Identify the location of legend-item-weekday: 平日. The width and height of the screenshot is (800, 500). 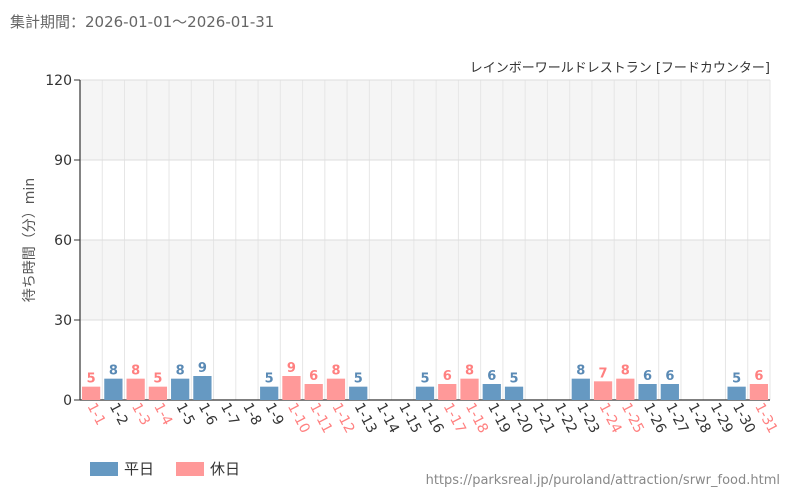
(122, 468).